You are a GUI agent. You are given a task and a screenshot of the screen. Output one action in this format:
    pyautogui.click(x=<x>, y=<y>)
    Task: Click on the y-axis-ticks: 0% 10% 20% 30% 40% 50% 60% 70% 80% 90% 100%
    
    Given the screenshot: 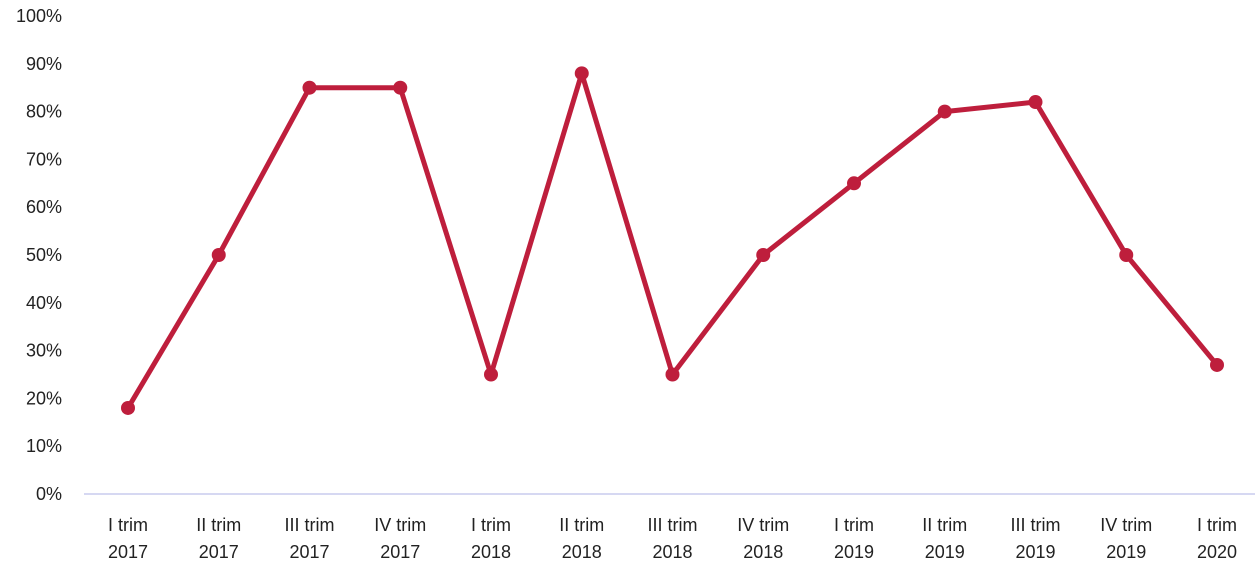 What is the action you would take?
    pyautogui.click(x=39, y=255)
    